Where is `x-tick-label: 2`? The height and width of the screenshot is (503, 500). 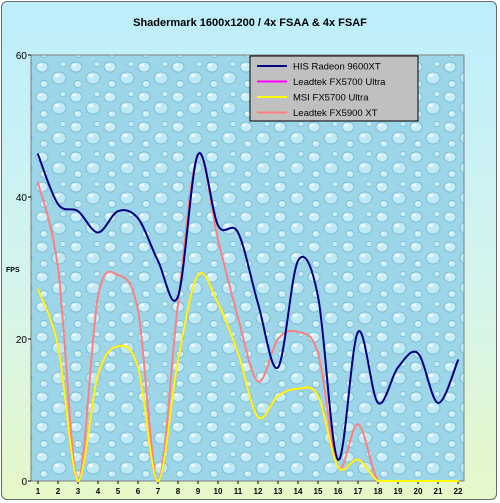 x-tick-label: 2 is located at coordinates (58, 491).